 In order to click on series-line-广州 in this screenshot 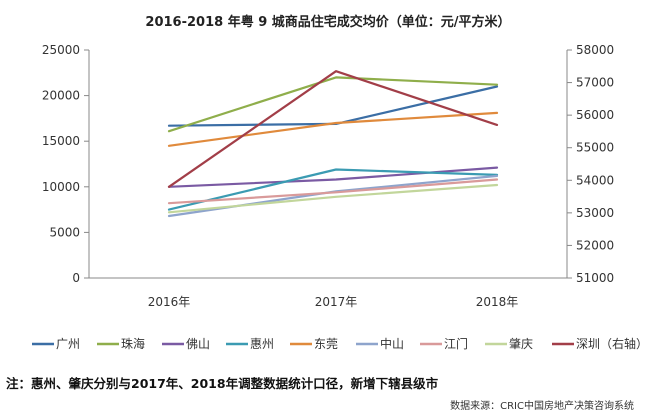, I will do `click(333, 106)`.